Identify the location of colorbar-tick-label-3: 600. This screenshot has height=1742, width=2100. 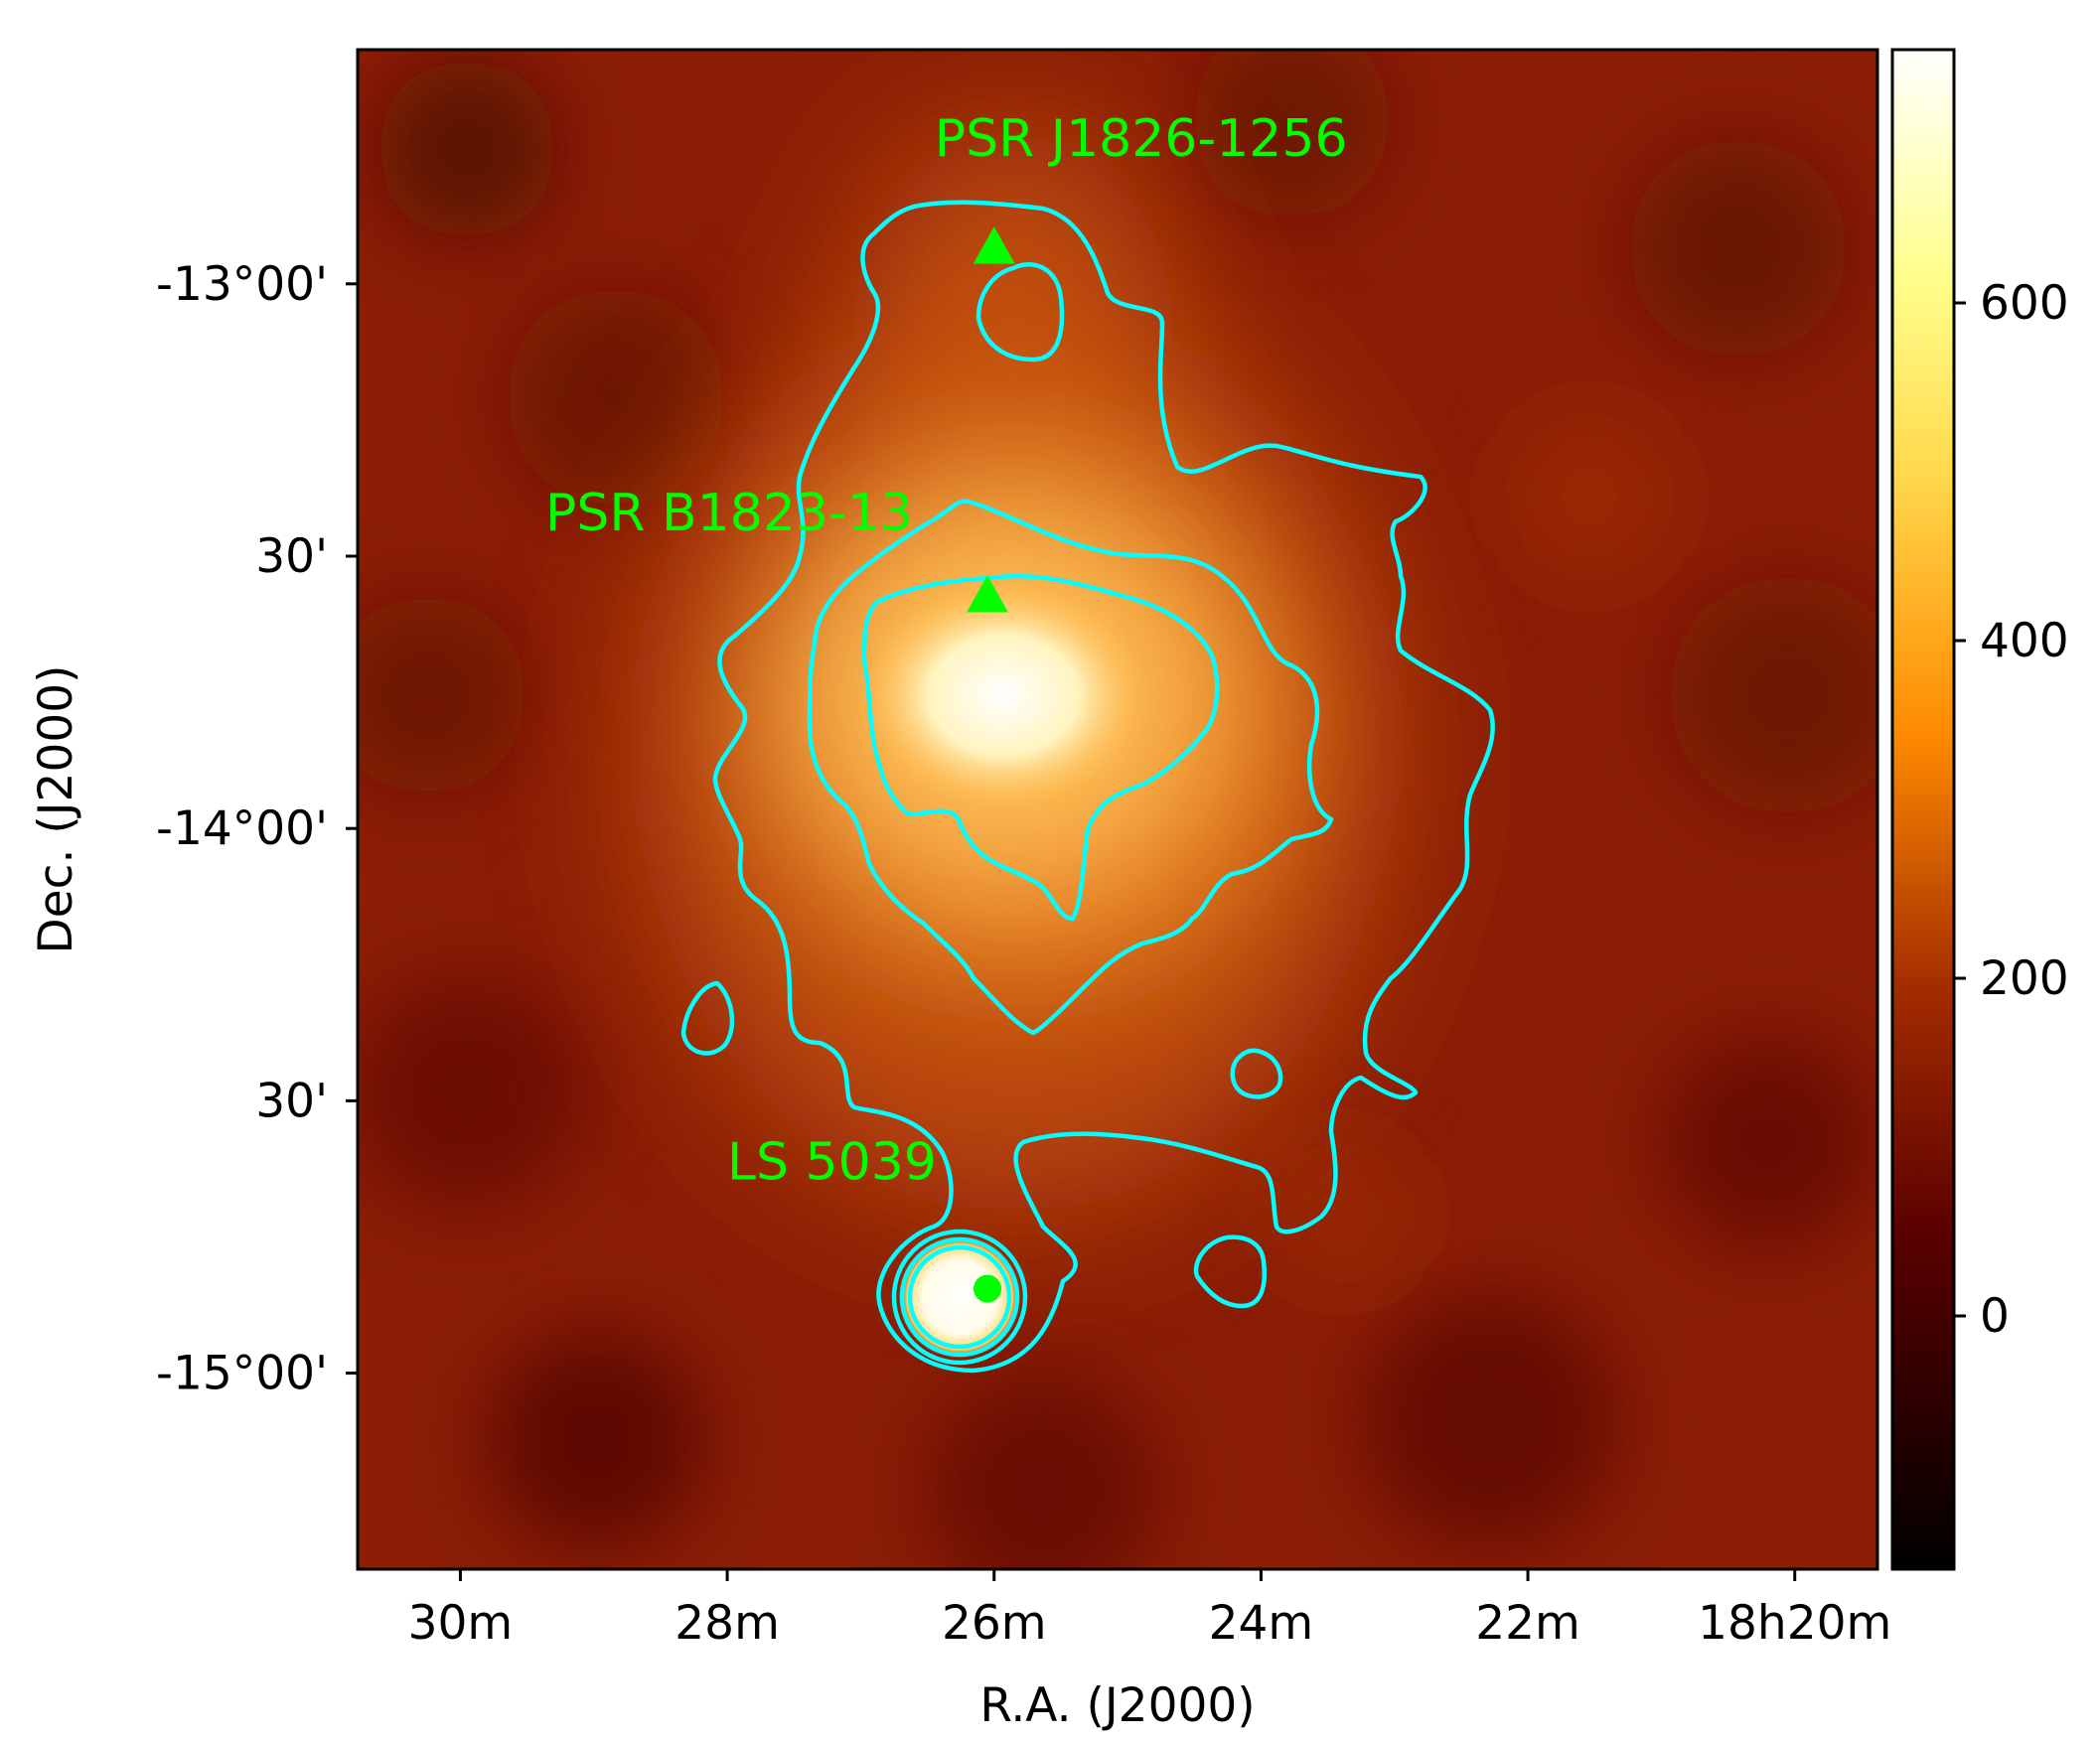
(2024, 303).